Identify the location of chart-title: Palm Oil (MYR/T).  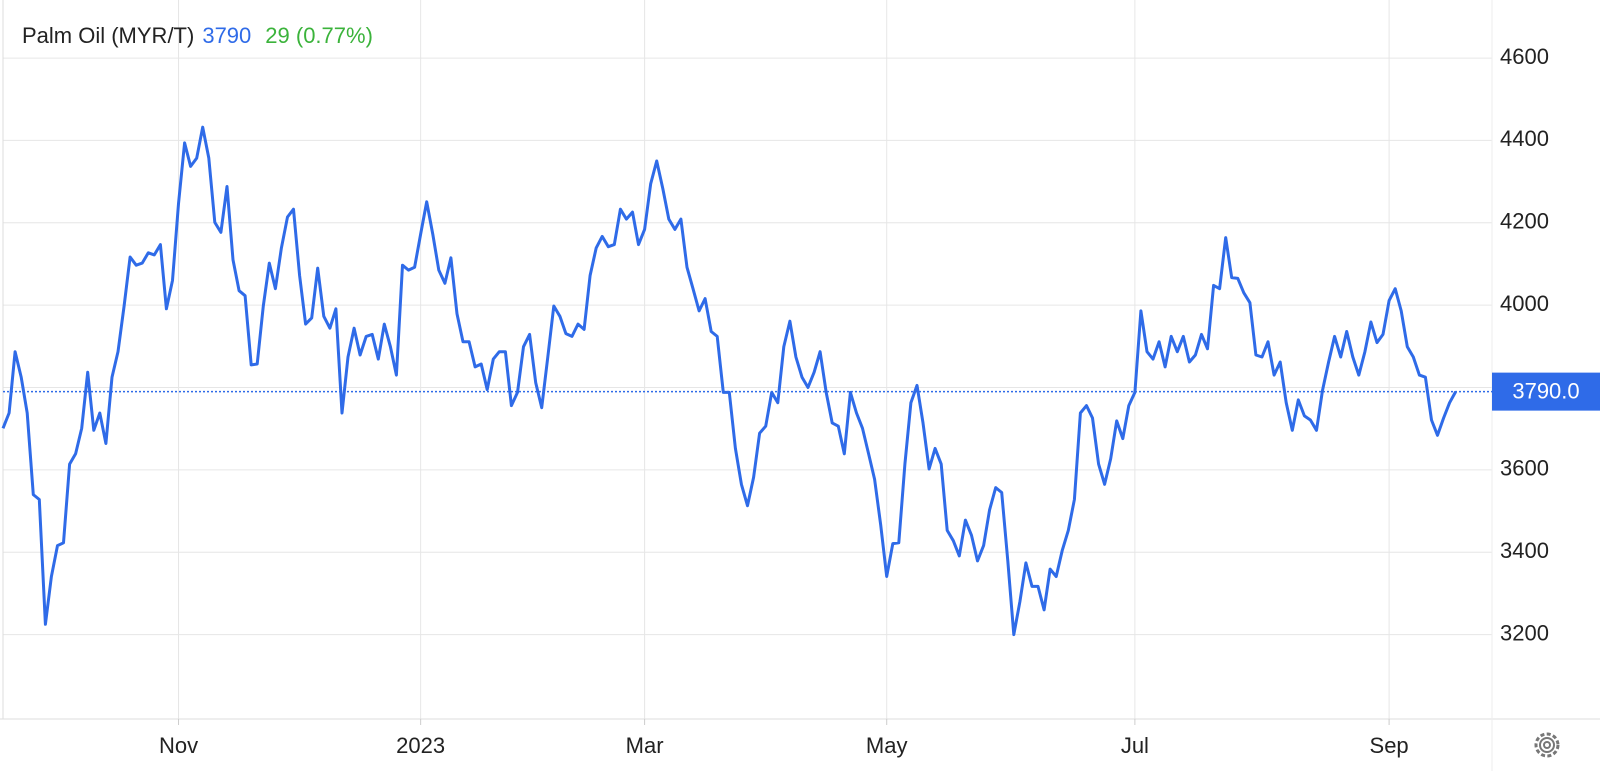
(108, 35).